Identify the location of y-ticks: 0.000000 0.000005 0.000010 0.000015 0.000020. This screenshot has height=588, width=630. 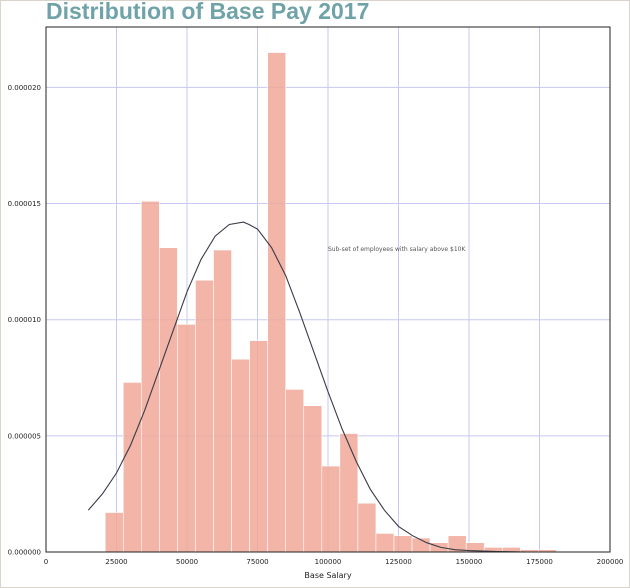
(24, 320).